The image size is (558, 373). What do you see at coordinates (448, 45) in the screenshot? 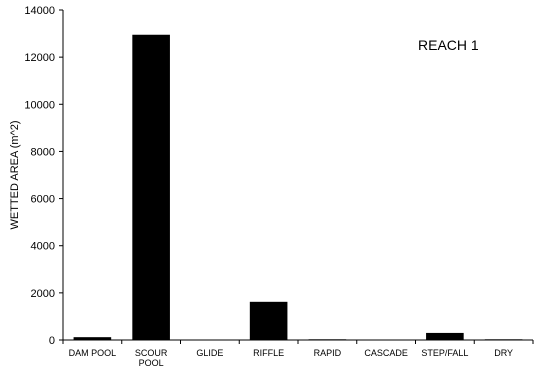
I see `reach-annotation: REACH 1` at bounding box center [448, 45].